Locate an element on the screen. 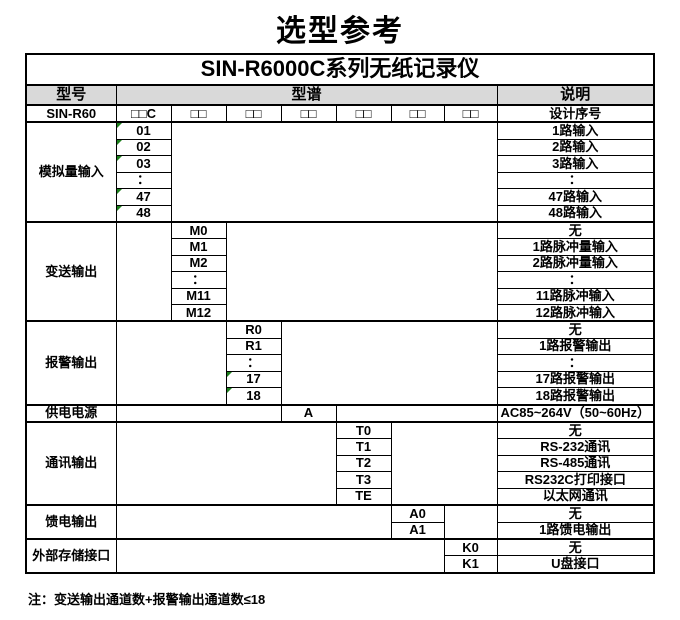 This screenshot has height=620, width=680. code-cell: M11 is located at coordinates (198, 296).